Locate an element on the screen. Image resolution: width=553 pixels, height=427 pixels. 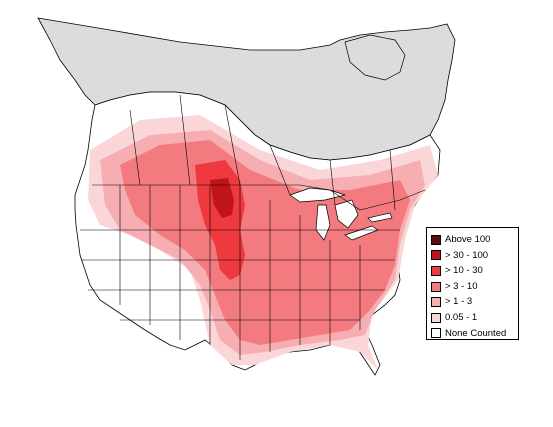
legend-item: > 1 - 3 is located at coordinates (473, 302).